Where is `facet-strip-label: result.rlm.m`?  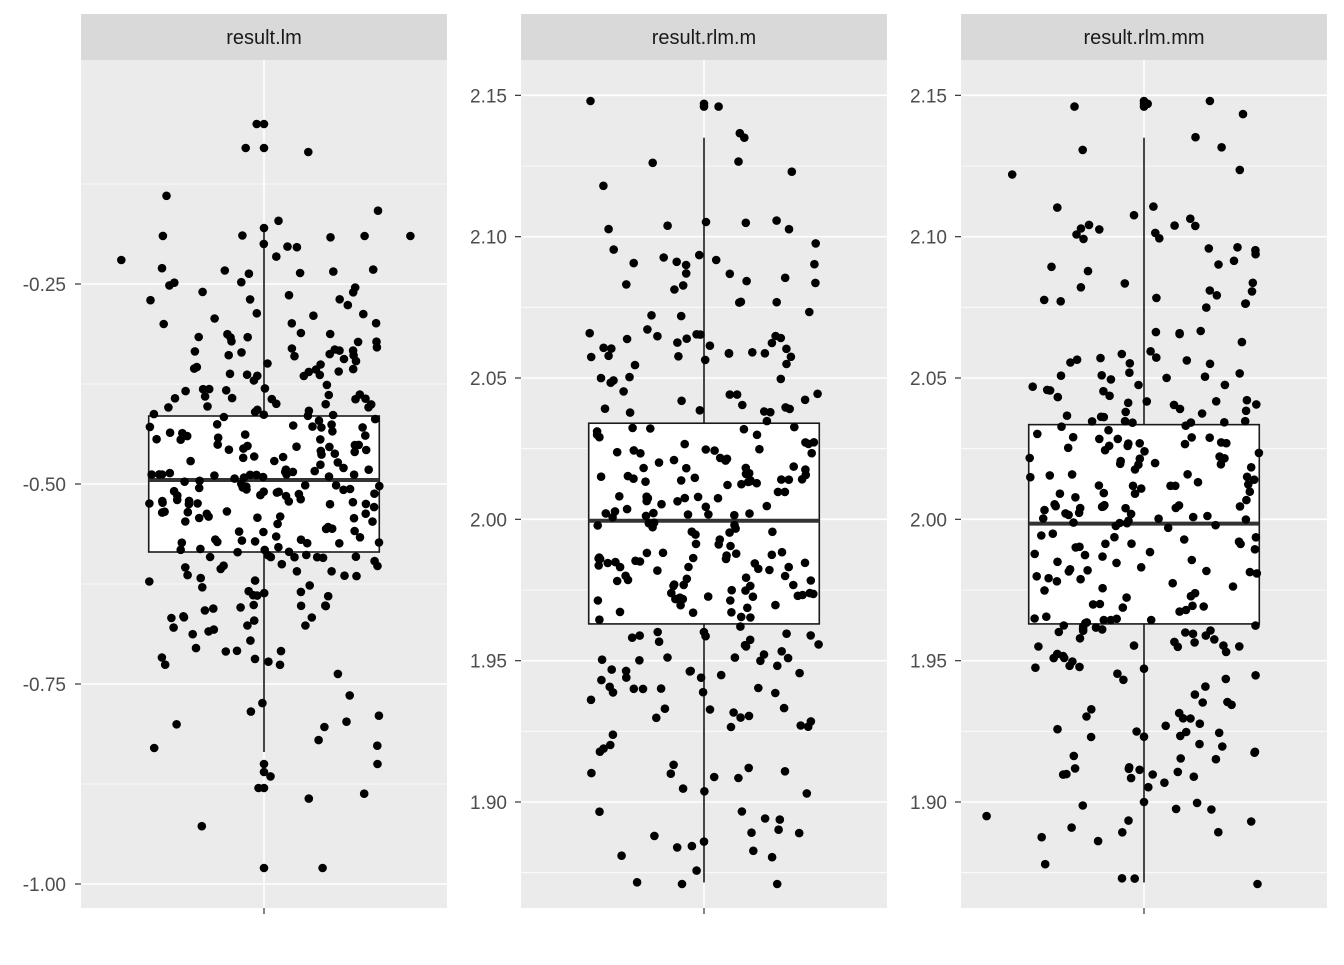
facet-strip-label: result.rlm.m is located at coordinates (704, 38).